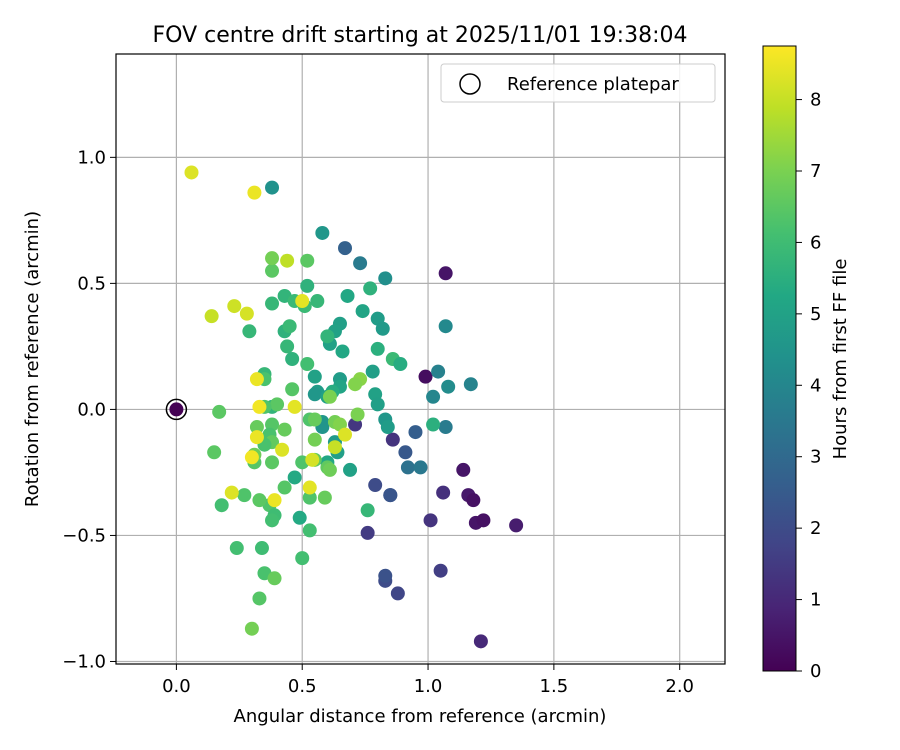 Image resolution: width=900 pixels, height=750 pixels. Describe the element at coordinates (84, 535) in the screenshot. I see `y-tick-label: −0.5` at that location.